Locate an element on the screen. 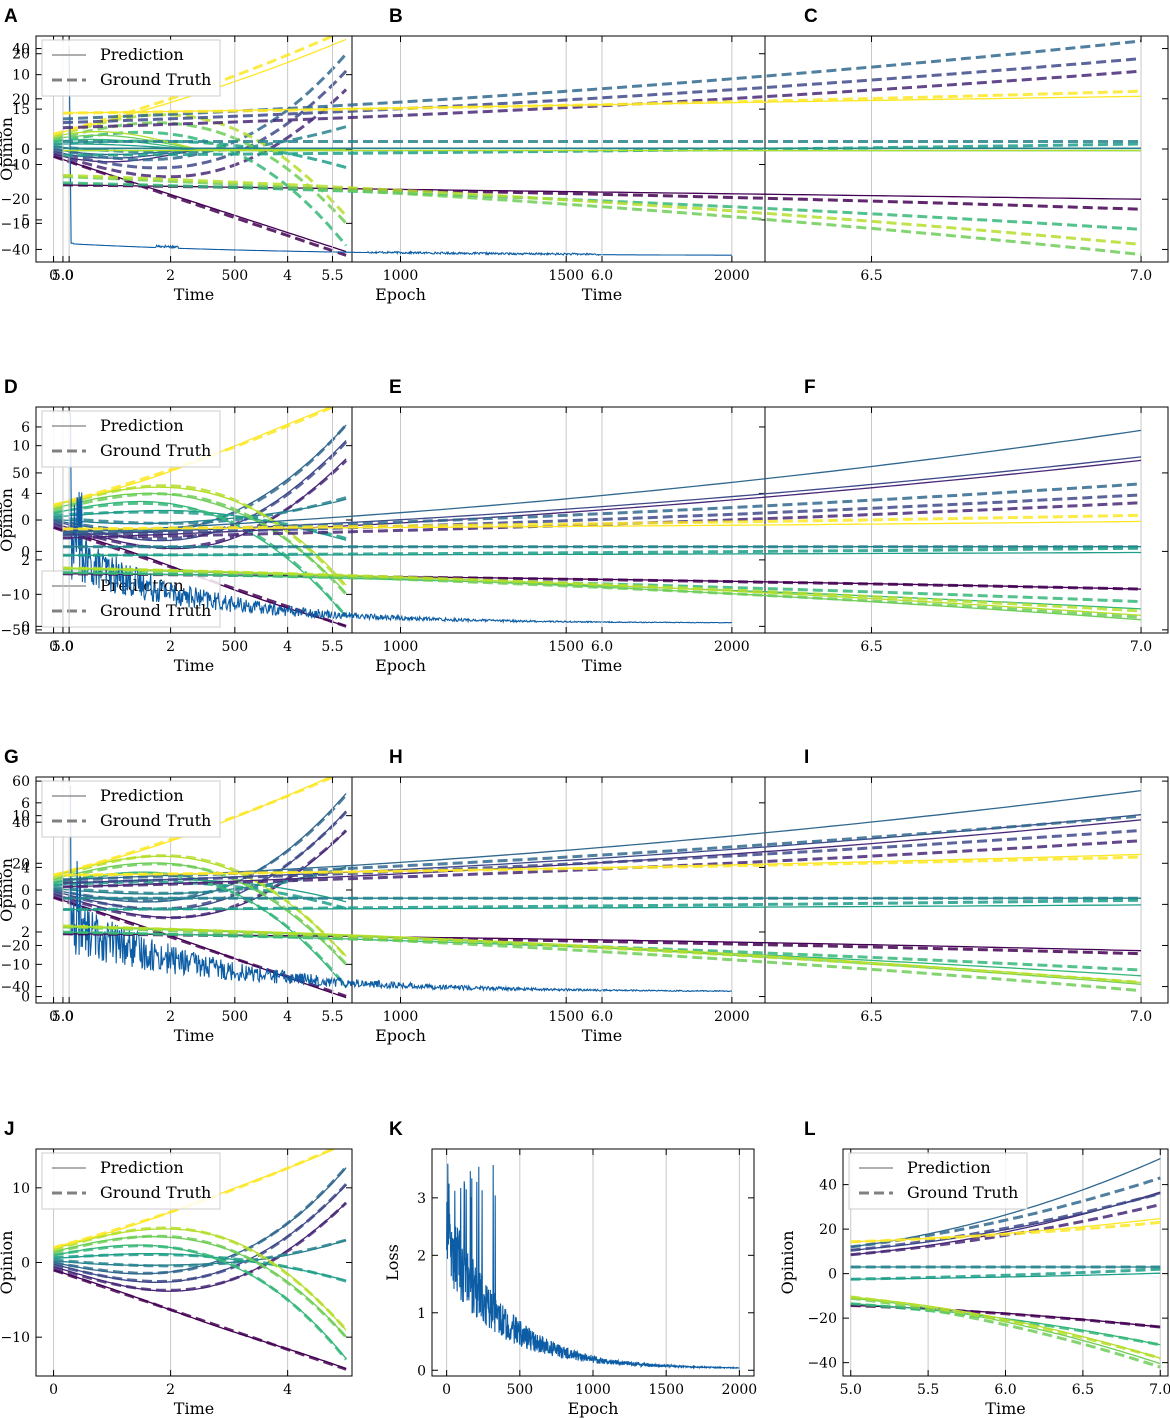 Image resolution: width=1170 pixels, height=1418 pixels. x-tick-label: 5.0 is located at coordinates (63, 276).